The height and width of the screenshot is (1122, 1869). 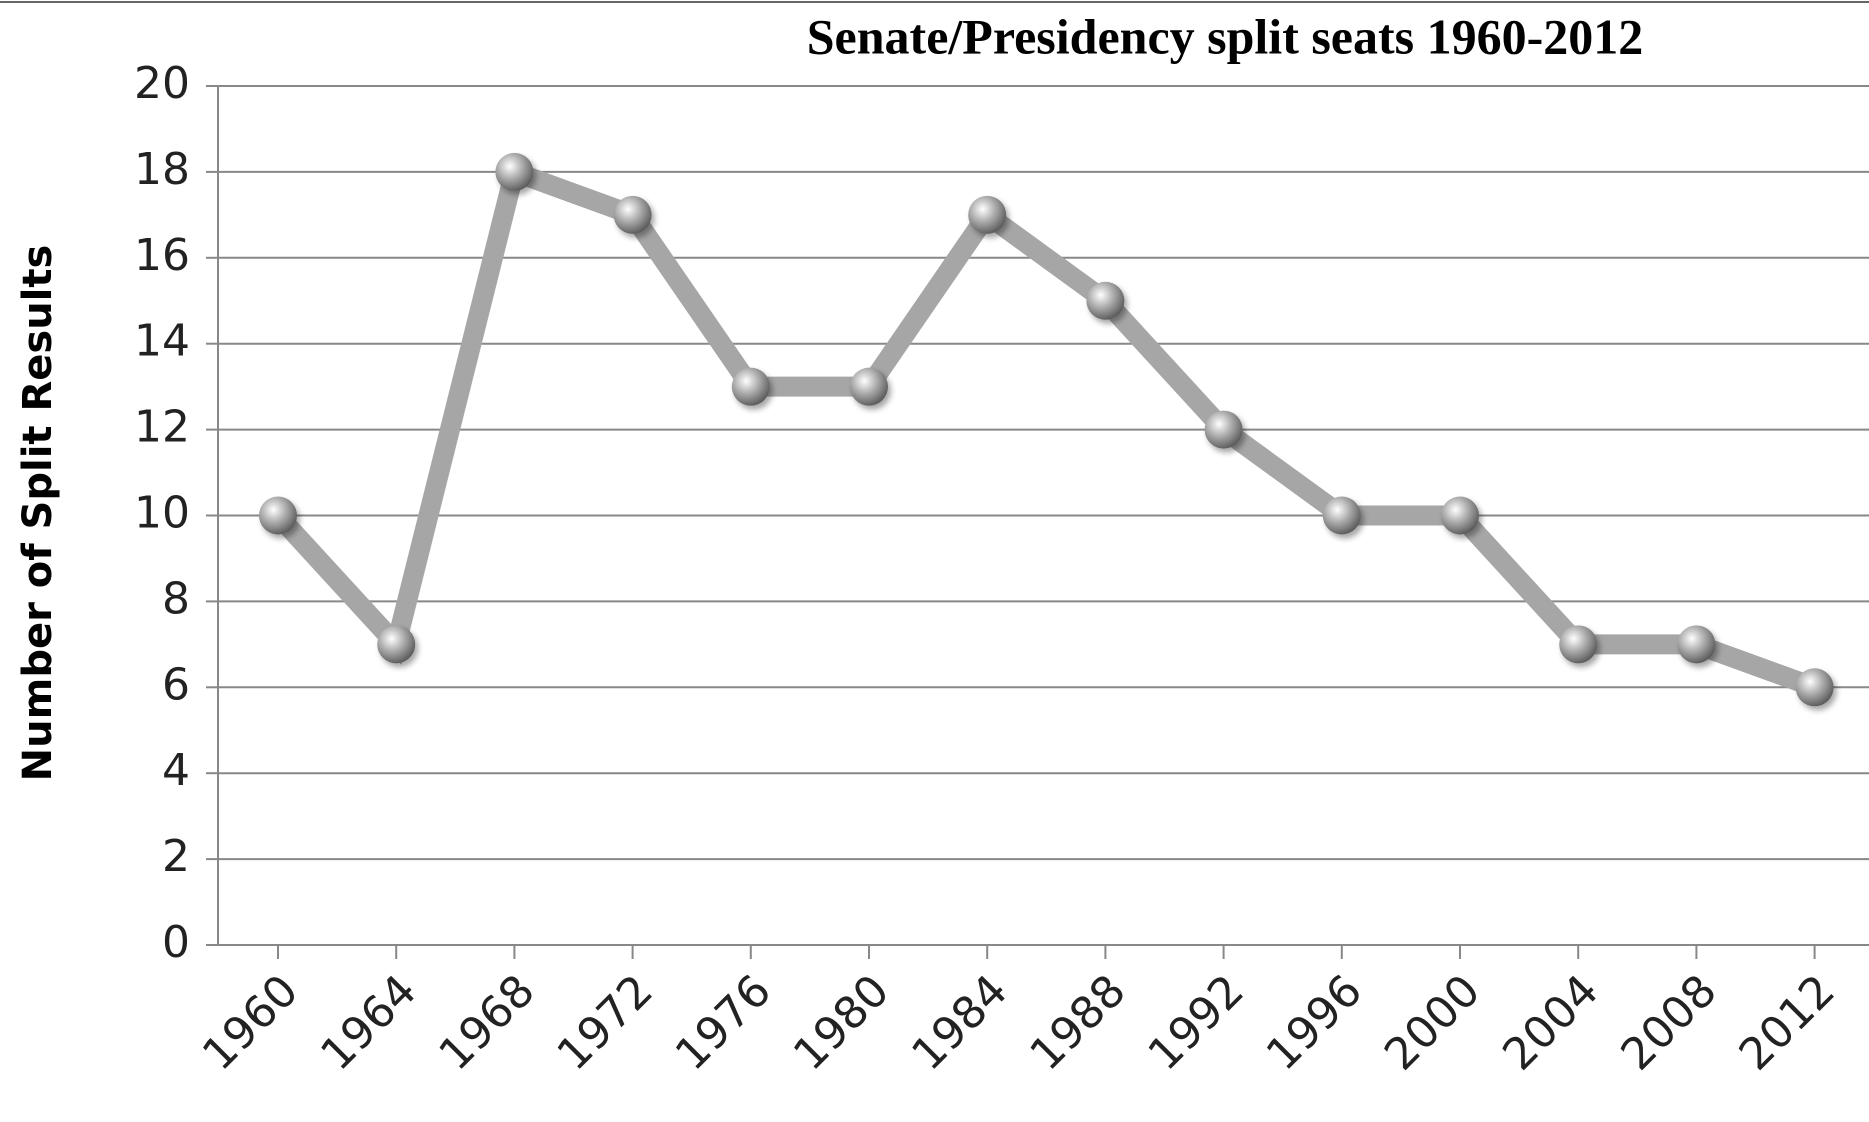 What do you see at coordinates (176, 856) in the screenshot?
I see `y-tick-label: 2` at bounding box center [176, 856].